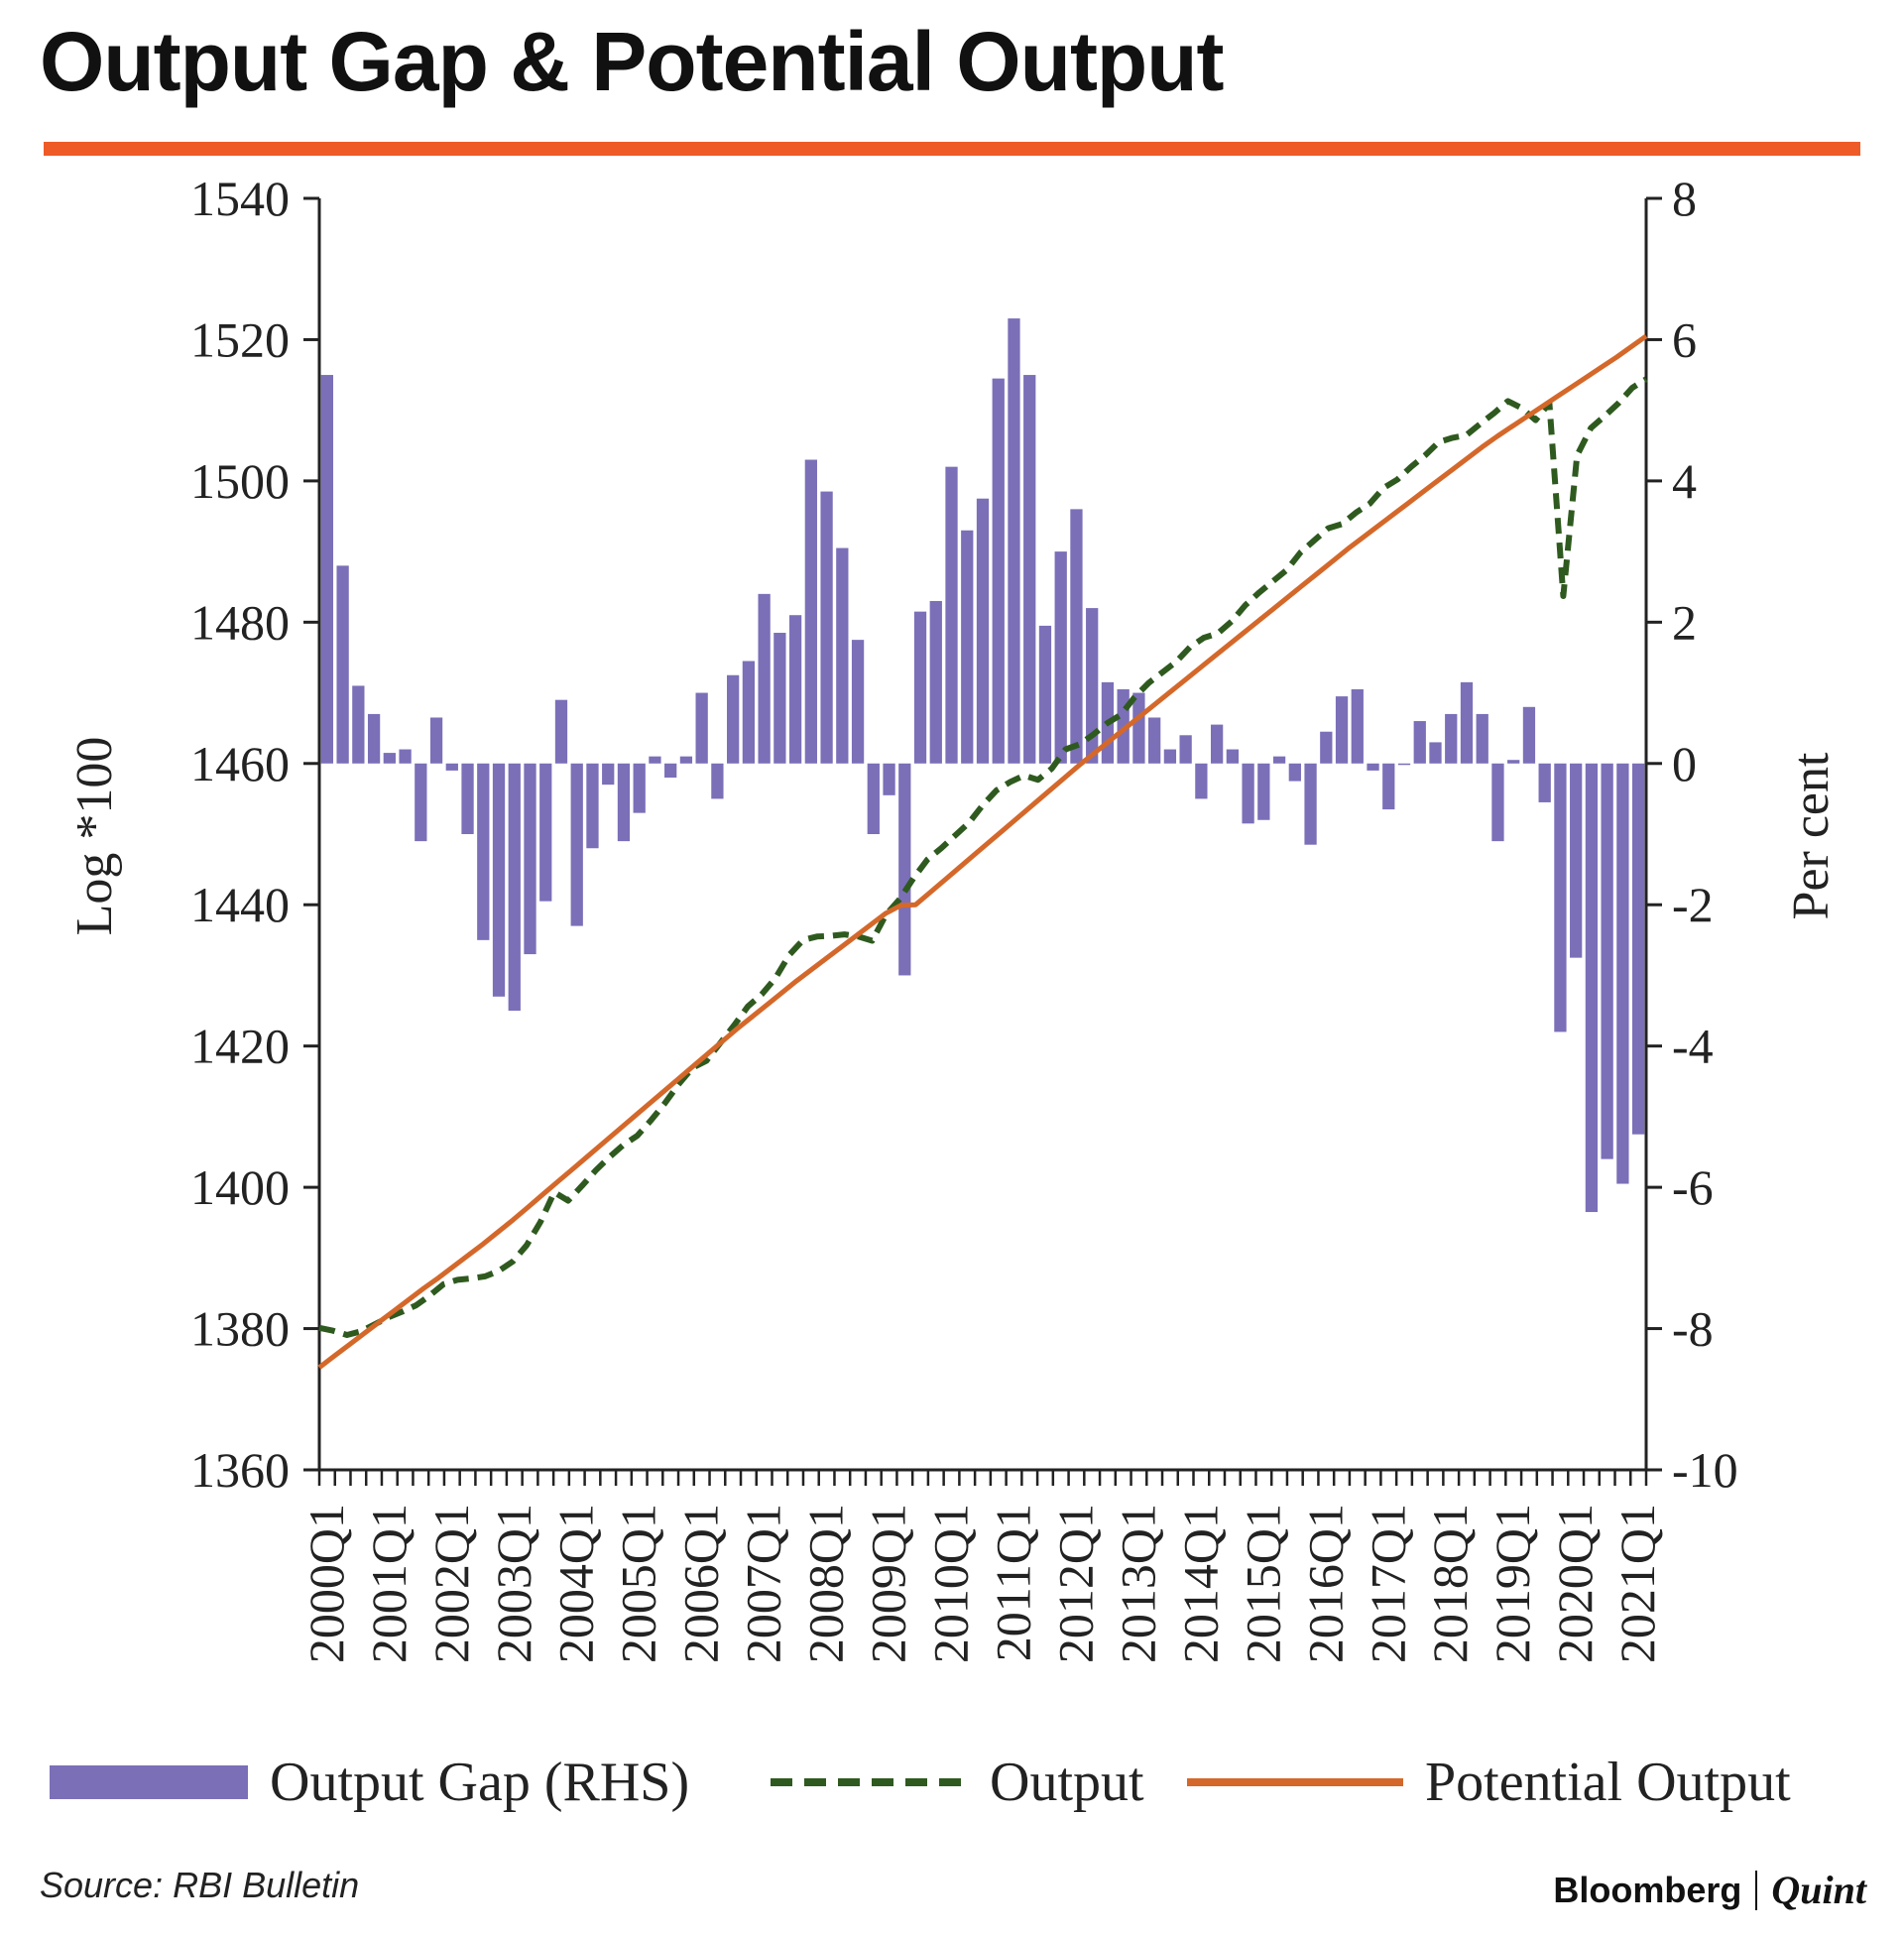 This screenshot has width=1904, height=1938. Describe the element at coordinates (451, 1583) in the screenshot. I see `x-axis-tick-label: 2002Q1` at that location.